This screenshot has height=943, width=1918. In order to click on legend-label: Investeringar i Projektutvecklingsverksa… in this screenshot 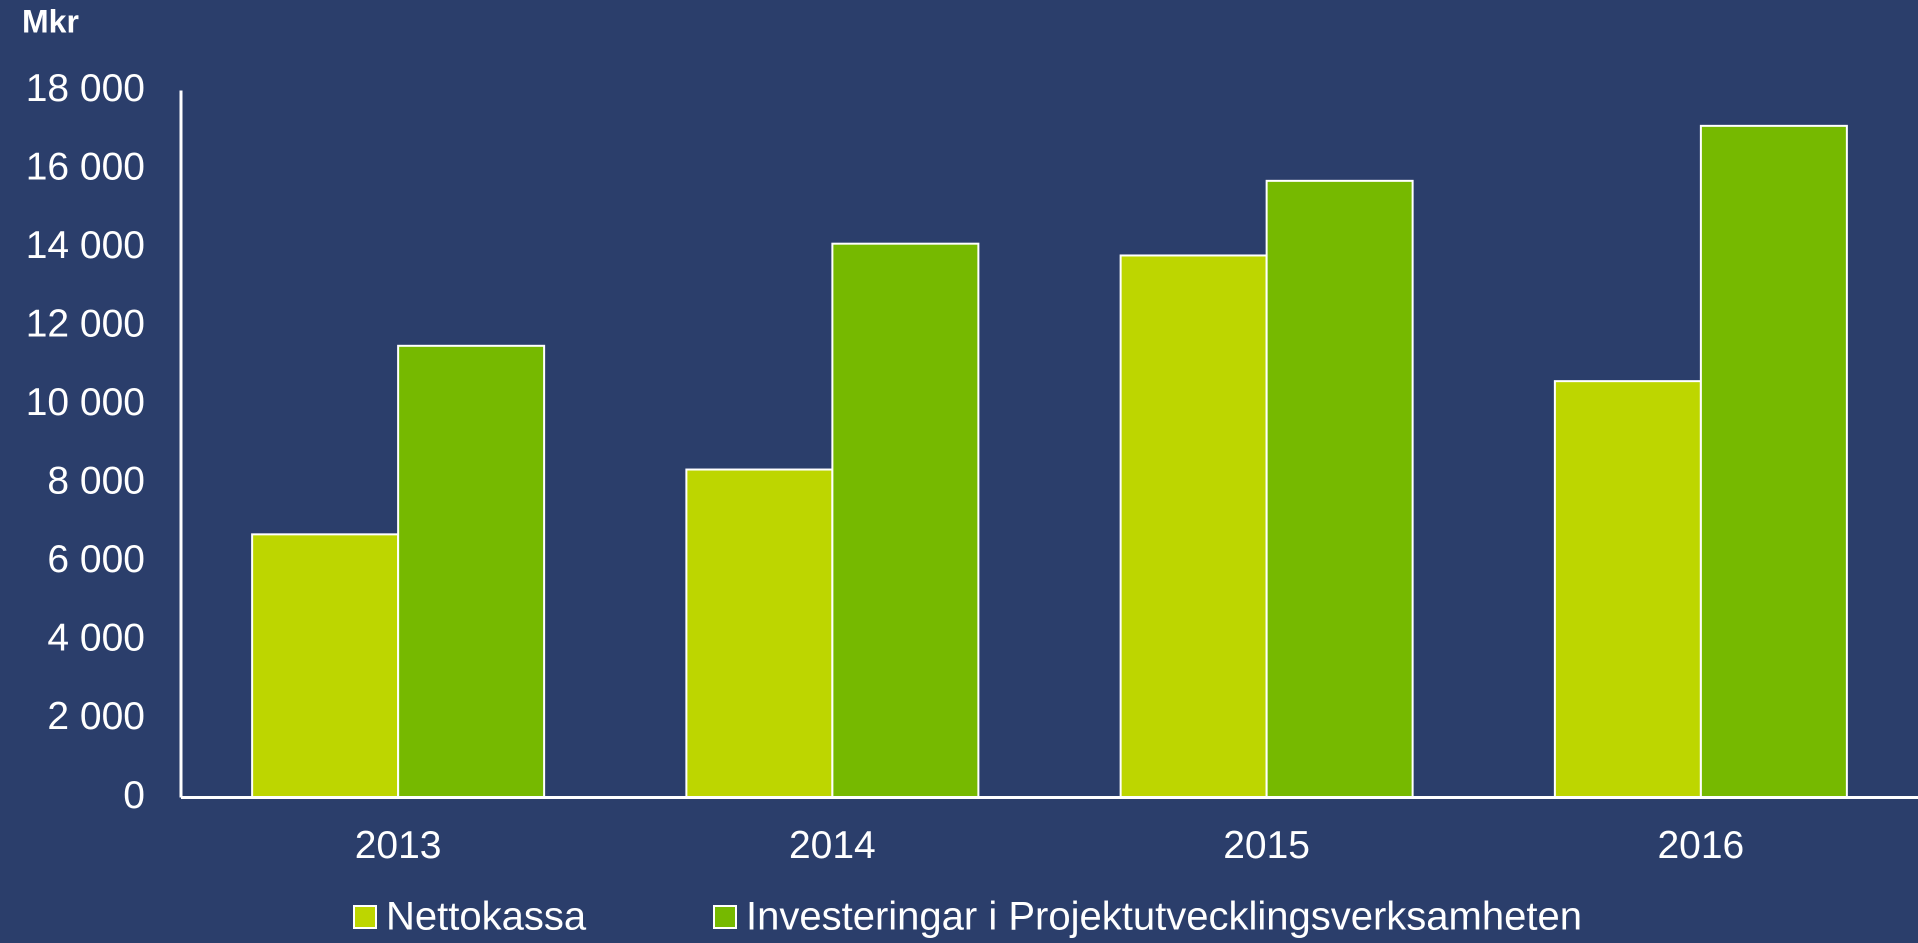, I will do `click(1164, 917)`.